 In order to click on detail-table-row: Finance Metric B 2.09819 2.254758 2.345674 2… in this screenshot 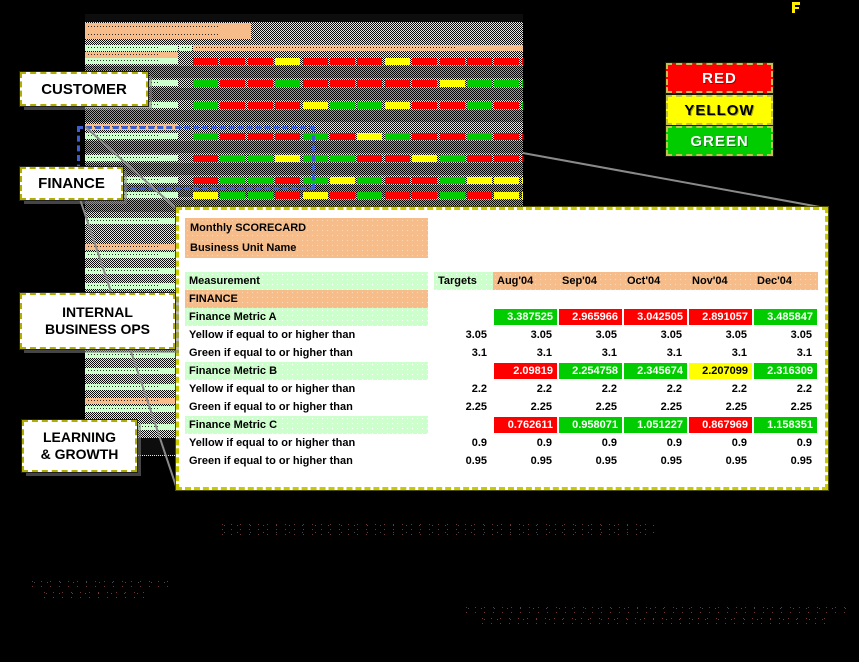, I will do `click(501, 371)`.